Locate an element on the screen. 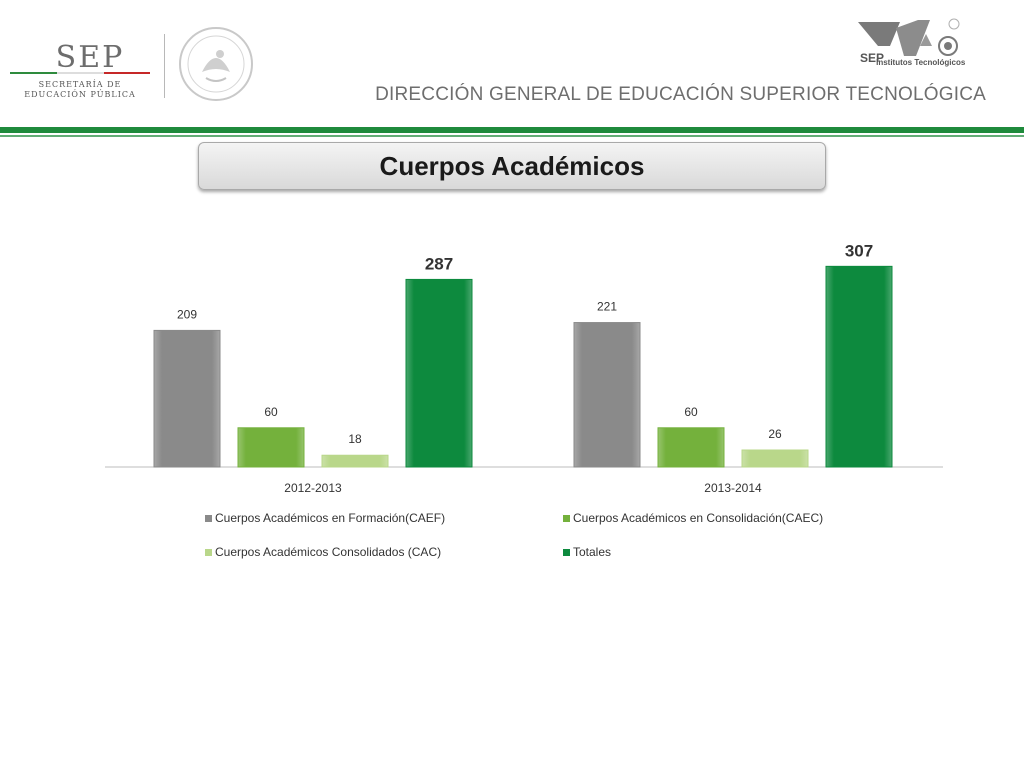  legend-label-4: Totales is located at coordinates (592, 552).